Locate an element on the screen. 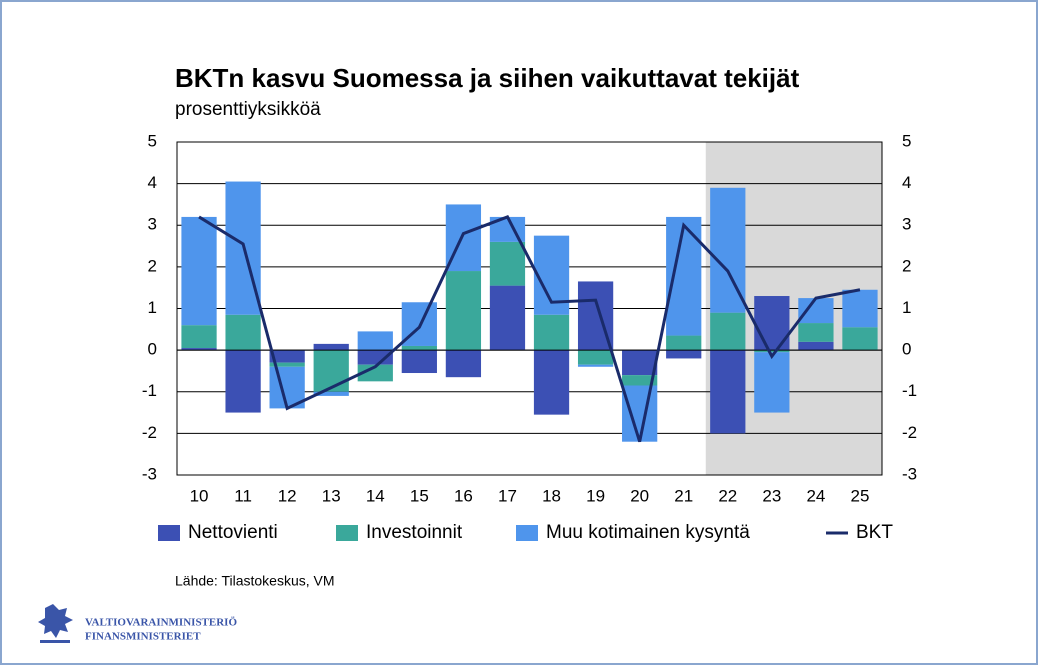  y-tick-label: 5 is located at coordinates (152, 140).